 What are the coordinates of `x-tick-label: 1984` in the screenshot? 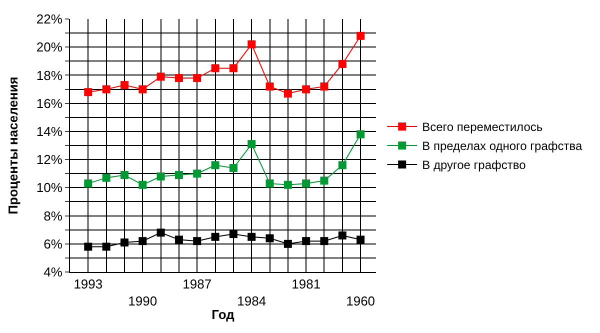 It's located at (251, 301).